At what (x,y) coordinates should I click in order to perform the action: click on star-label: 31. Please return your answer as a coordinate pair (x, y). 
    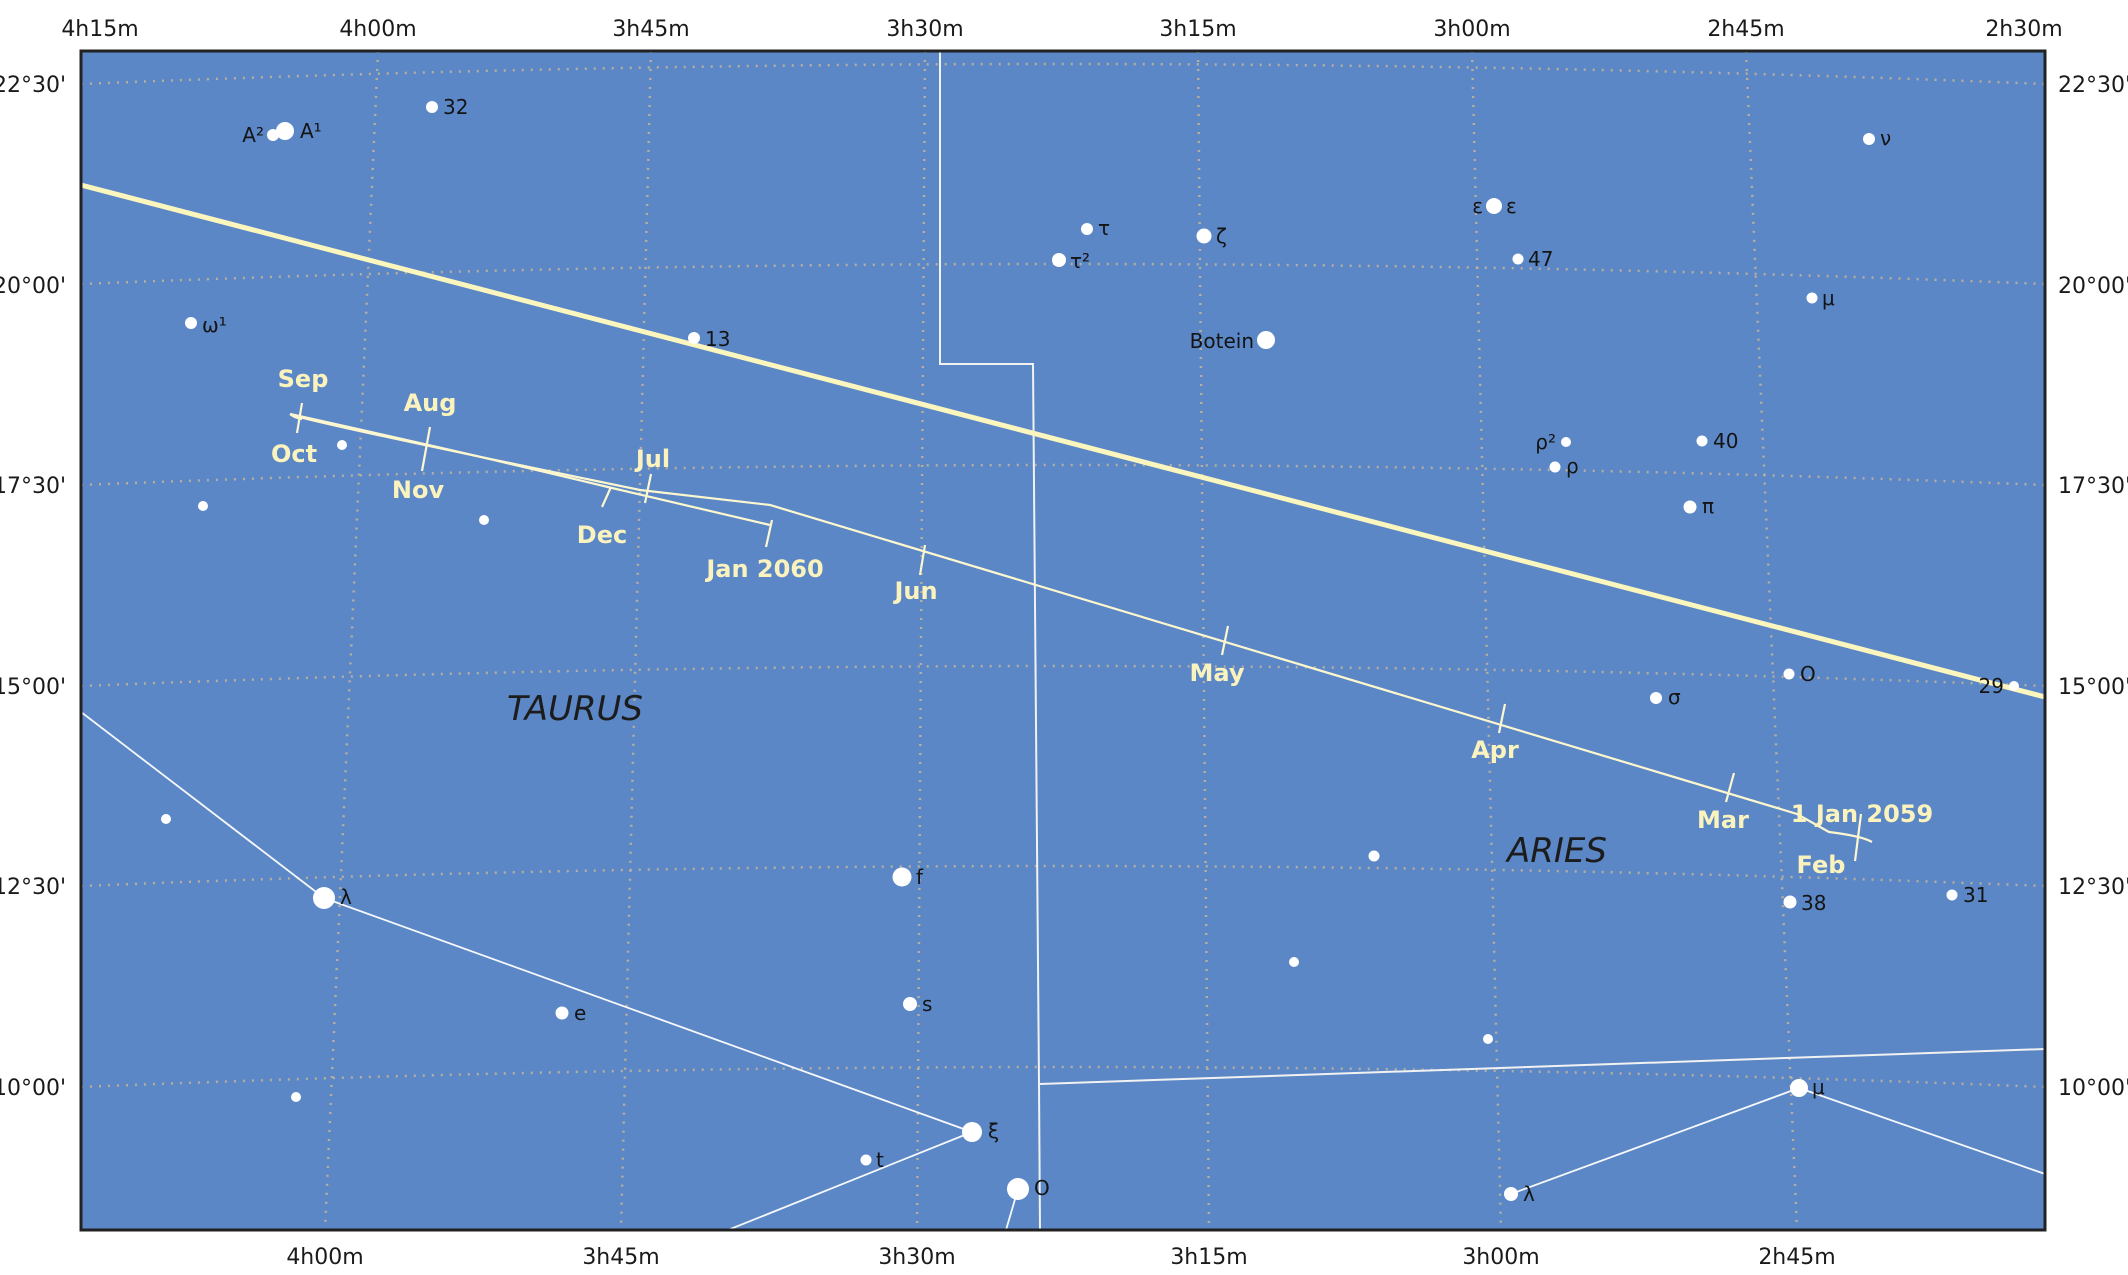
    Looking at the image, I should click on (1975, 895).